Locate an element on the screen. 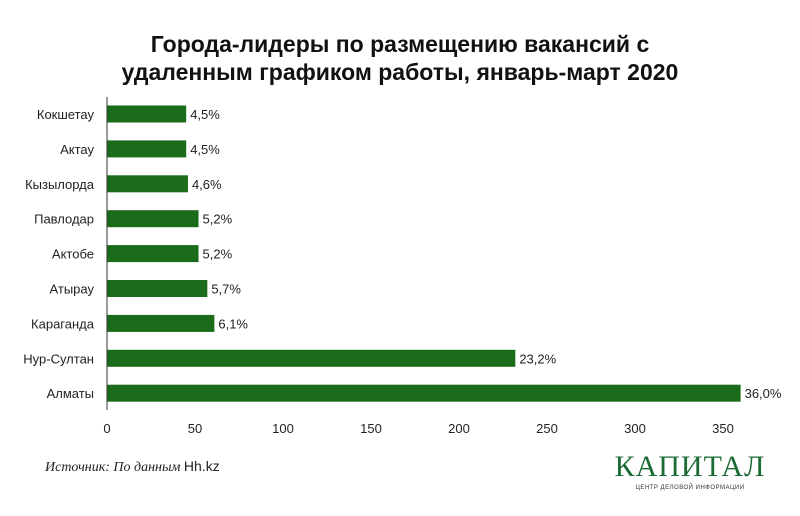 The image size is (800, 516). data-label: 36,0% is located at coordinates (763, 393).